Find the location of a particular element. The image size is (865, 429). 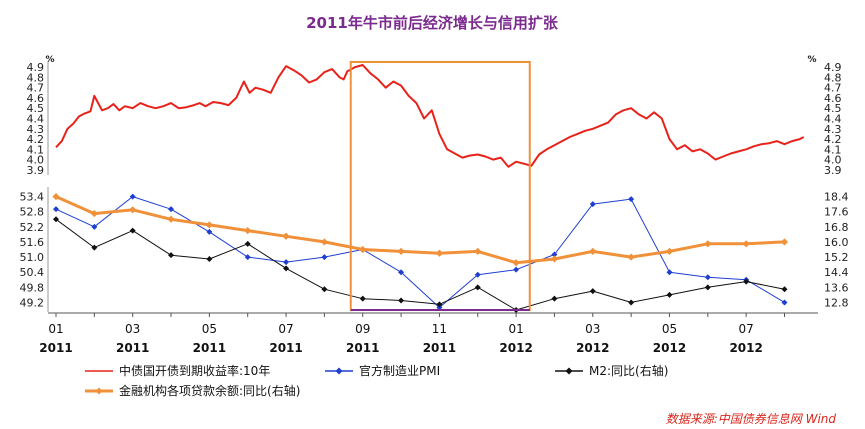

top-right-tick-label: 4.3 is located at coordinates (833, 129).